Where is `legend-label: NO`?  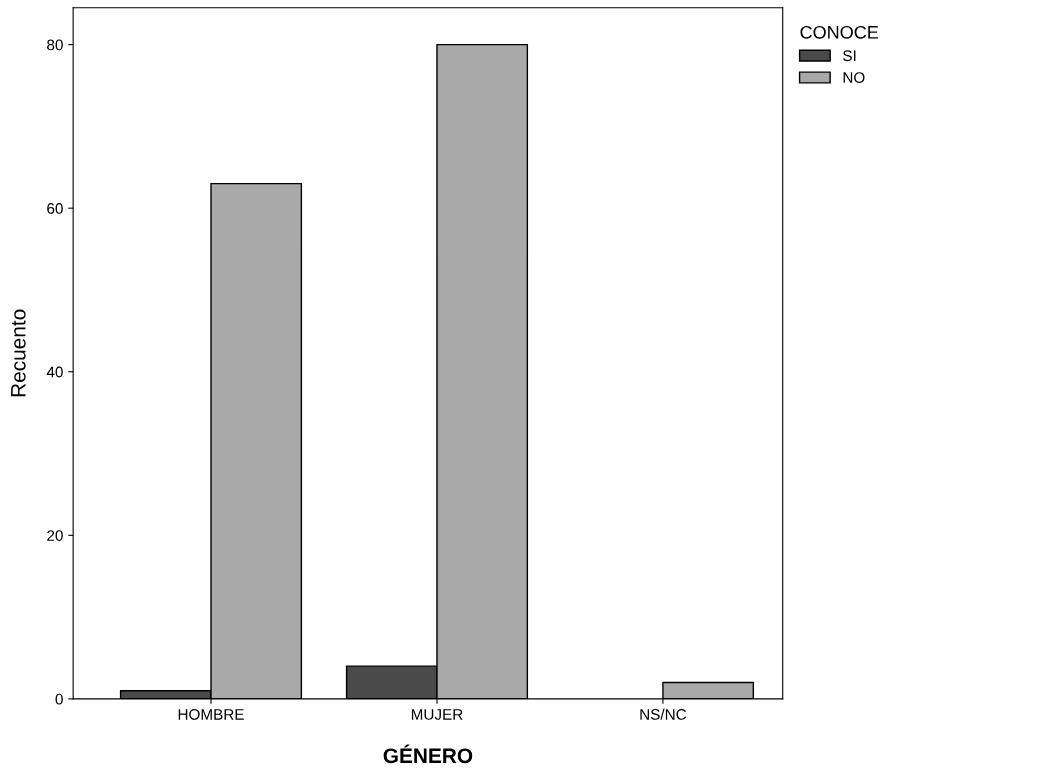
legend-label: NO is located at coordinates (854, 78).